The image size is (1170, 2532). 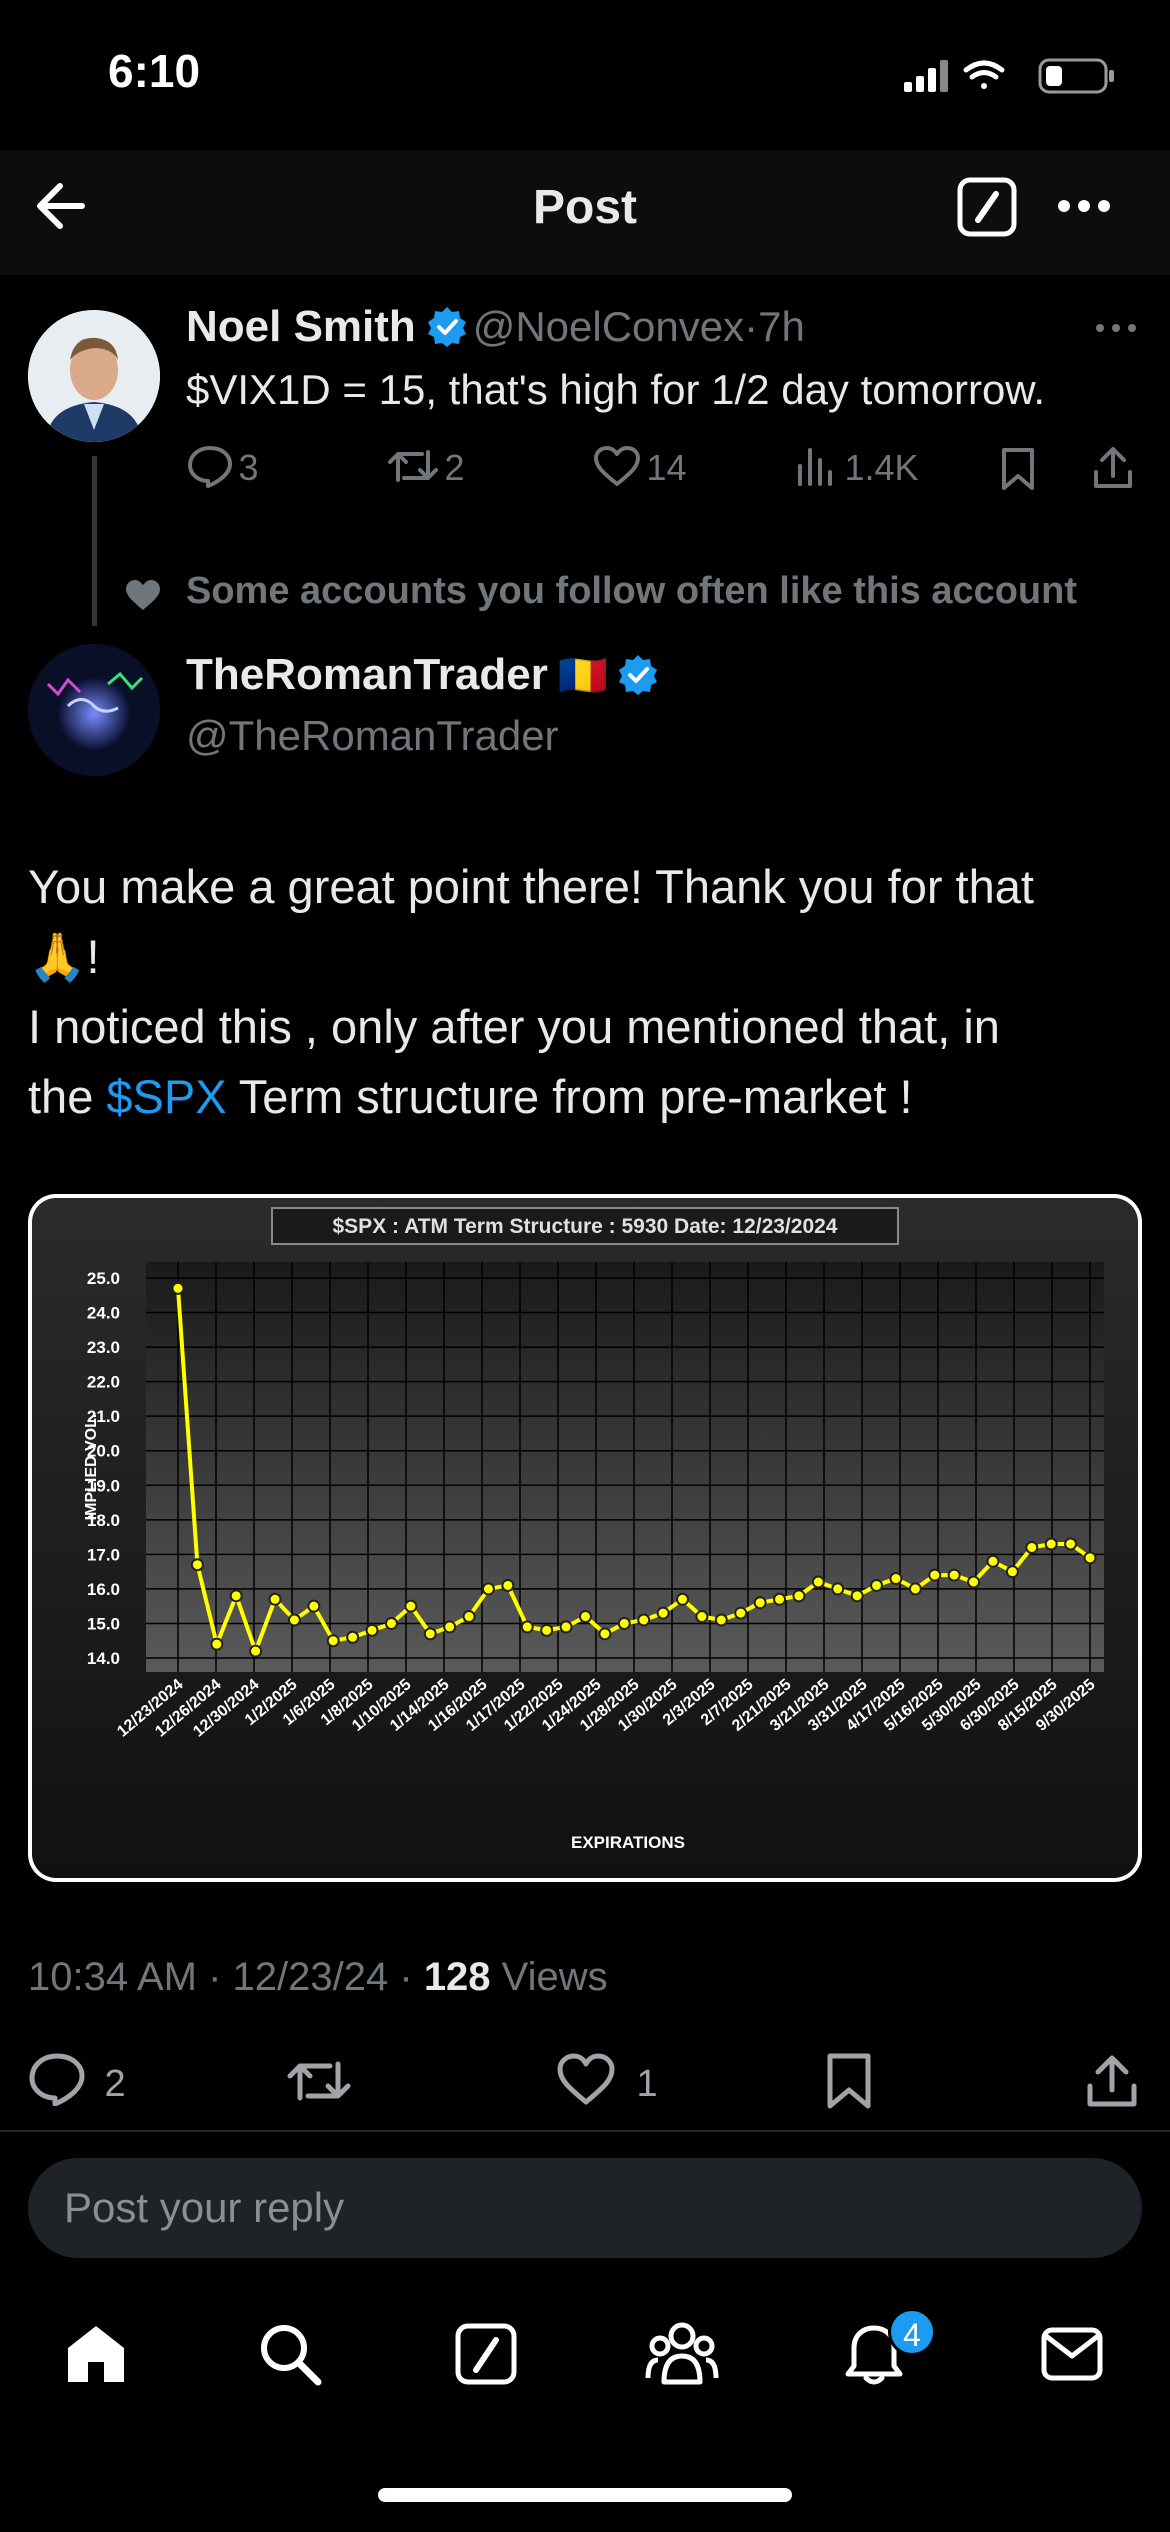 I want to click on chart-grid, so click(x=625, y=1467).